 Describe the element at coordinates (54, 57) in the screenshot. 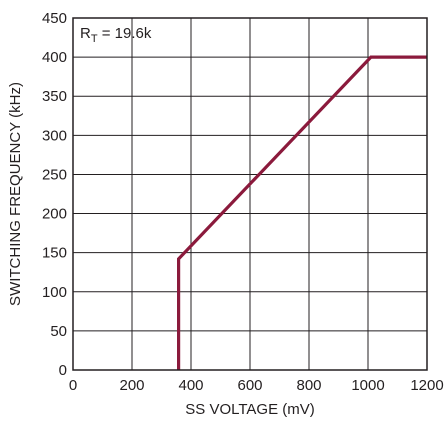

I see `y-tick-label: 400` at that location.